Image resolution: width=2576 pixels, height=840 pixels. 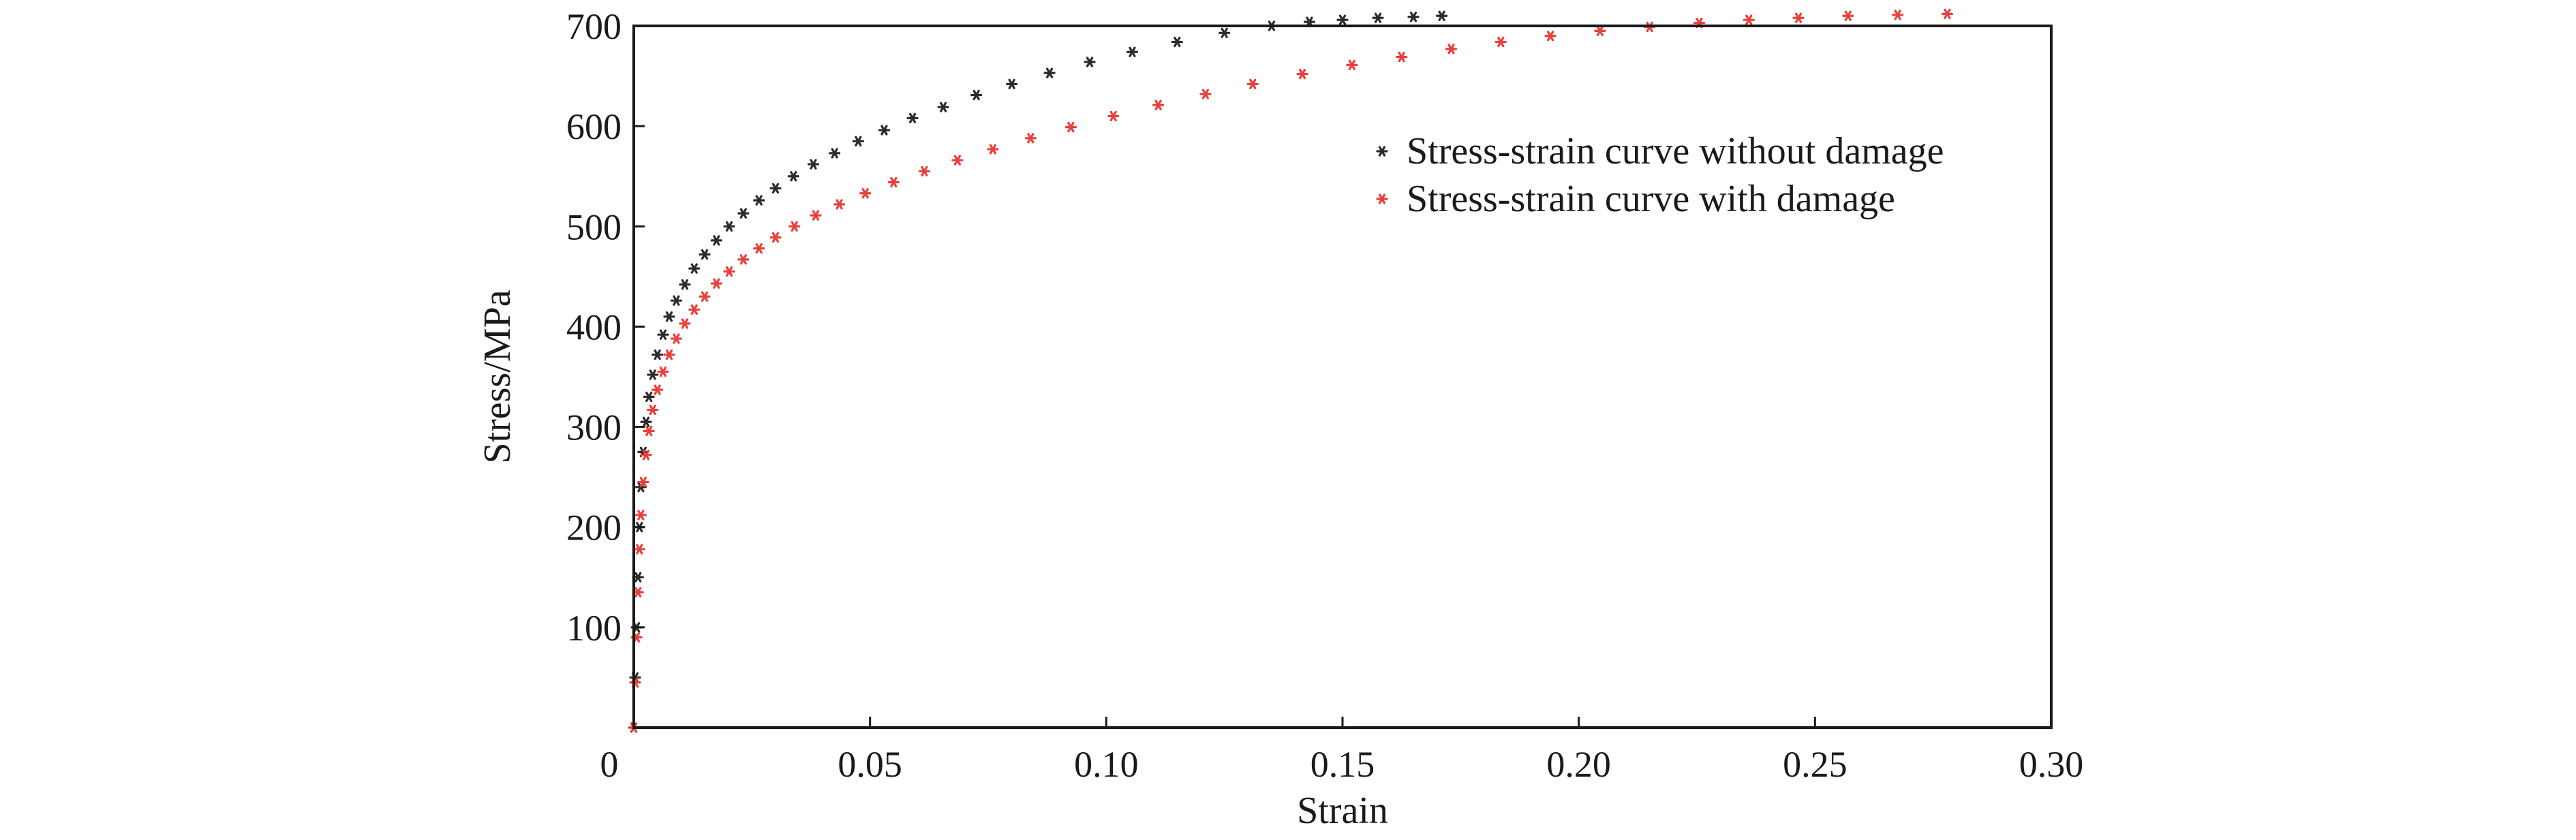 I want to click on y-tick-label: 600, so click(x=594, y=126).